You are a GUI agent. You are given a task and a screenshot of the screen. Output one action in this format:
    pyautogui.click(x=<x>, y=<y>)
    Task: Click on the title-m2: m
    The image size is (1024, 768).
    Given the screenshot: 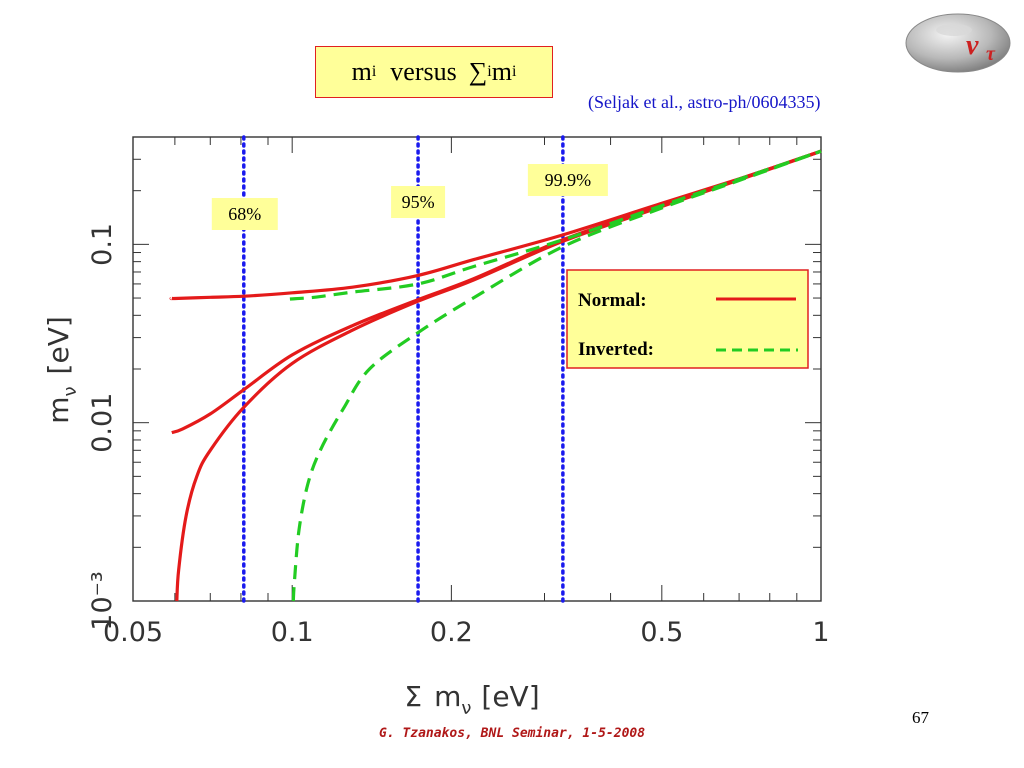 What is the action you would take?
    pyautogui.click(x=501, y=71)
    